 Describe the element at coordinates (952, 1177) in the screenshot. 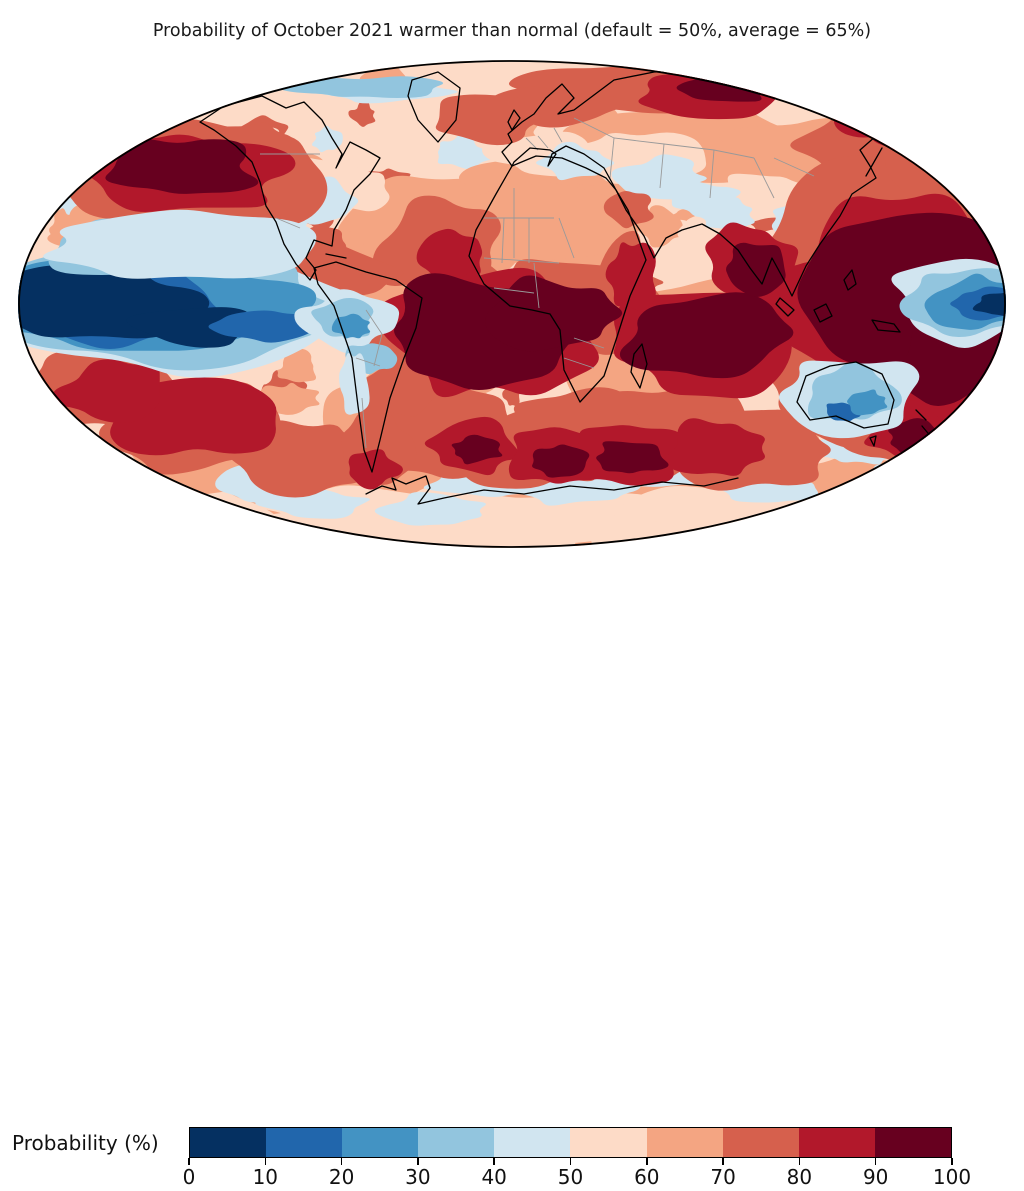

I see `colorbar-tick-label: 100` at that location.